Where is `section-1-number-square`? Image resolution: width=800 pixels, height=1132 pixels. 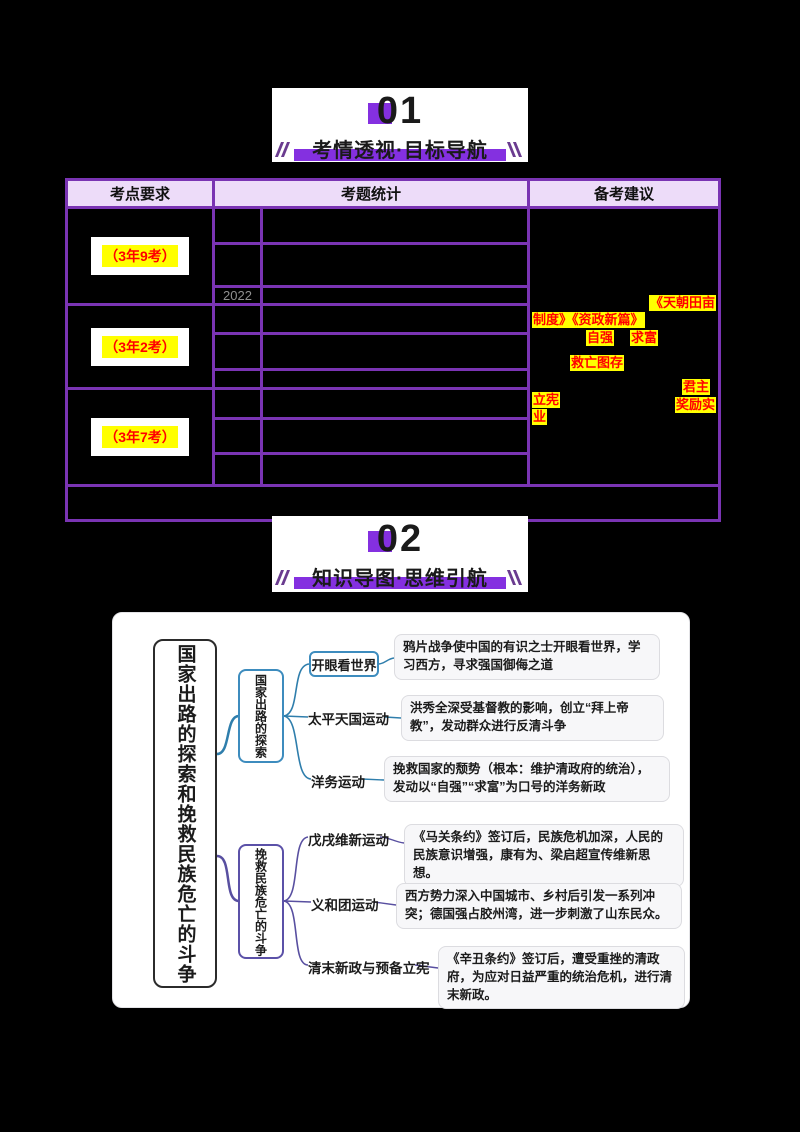
section-1-number-square is located at coordinates (380, 113).